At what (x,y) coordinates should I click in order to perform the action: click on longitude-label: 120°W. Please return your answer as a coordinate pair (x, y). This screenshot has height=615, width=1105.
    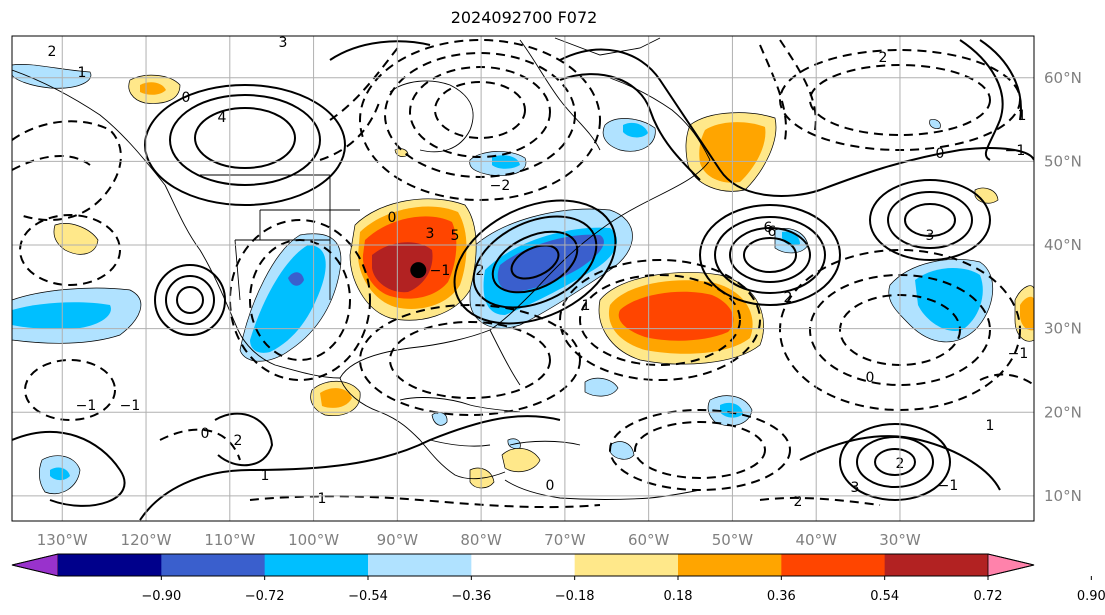
    Looking at the image, I should click on (146, 540).